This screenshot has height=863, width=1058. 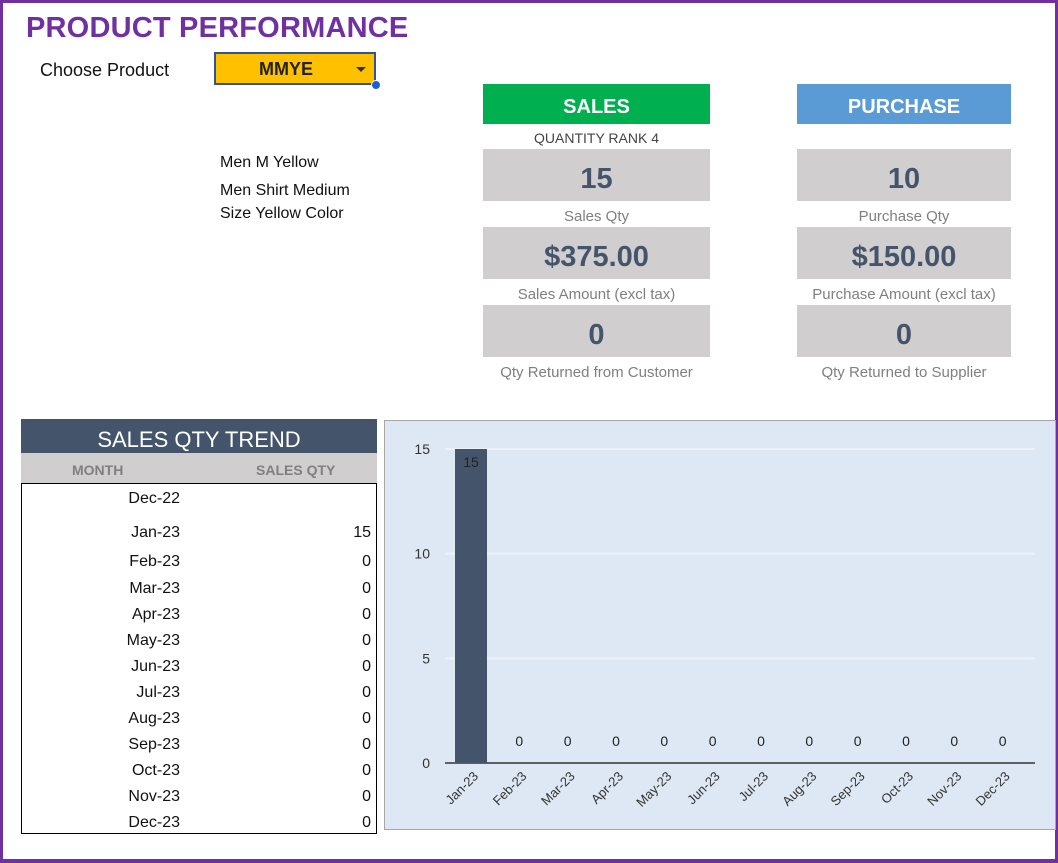 I want to click on month-cell: Dec-23, so click(x=154, y=822).